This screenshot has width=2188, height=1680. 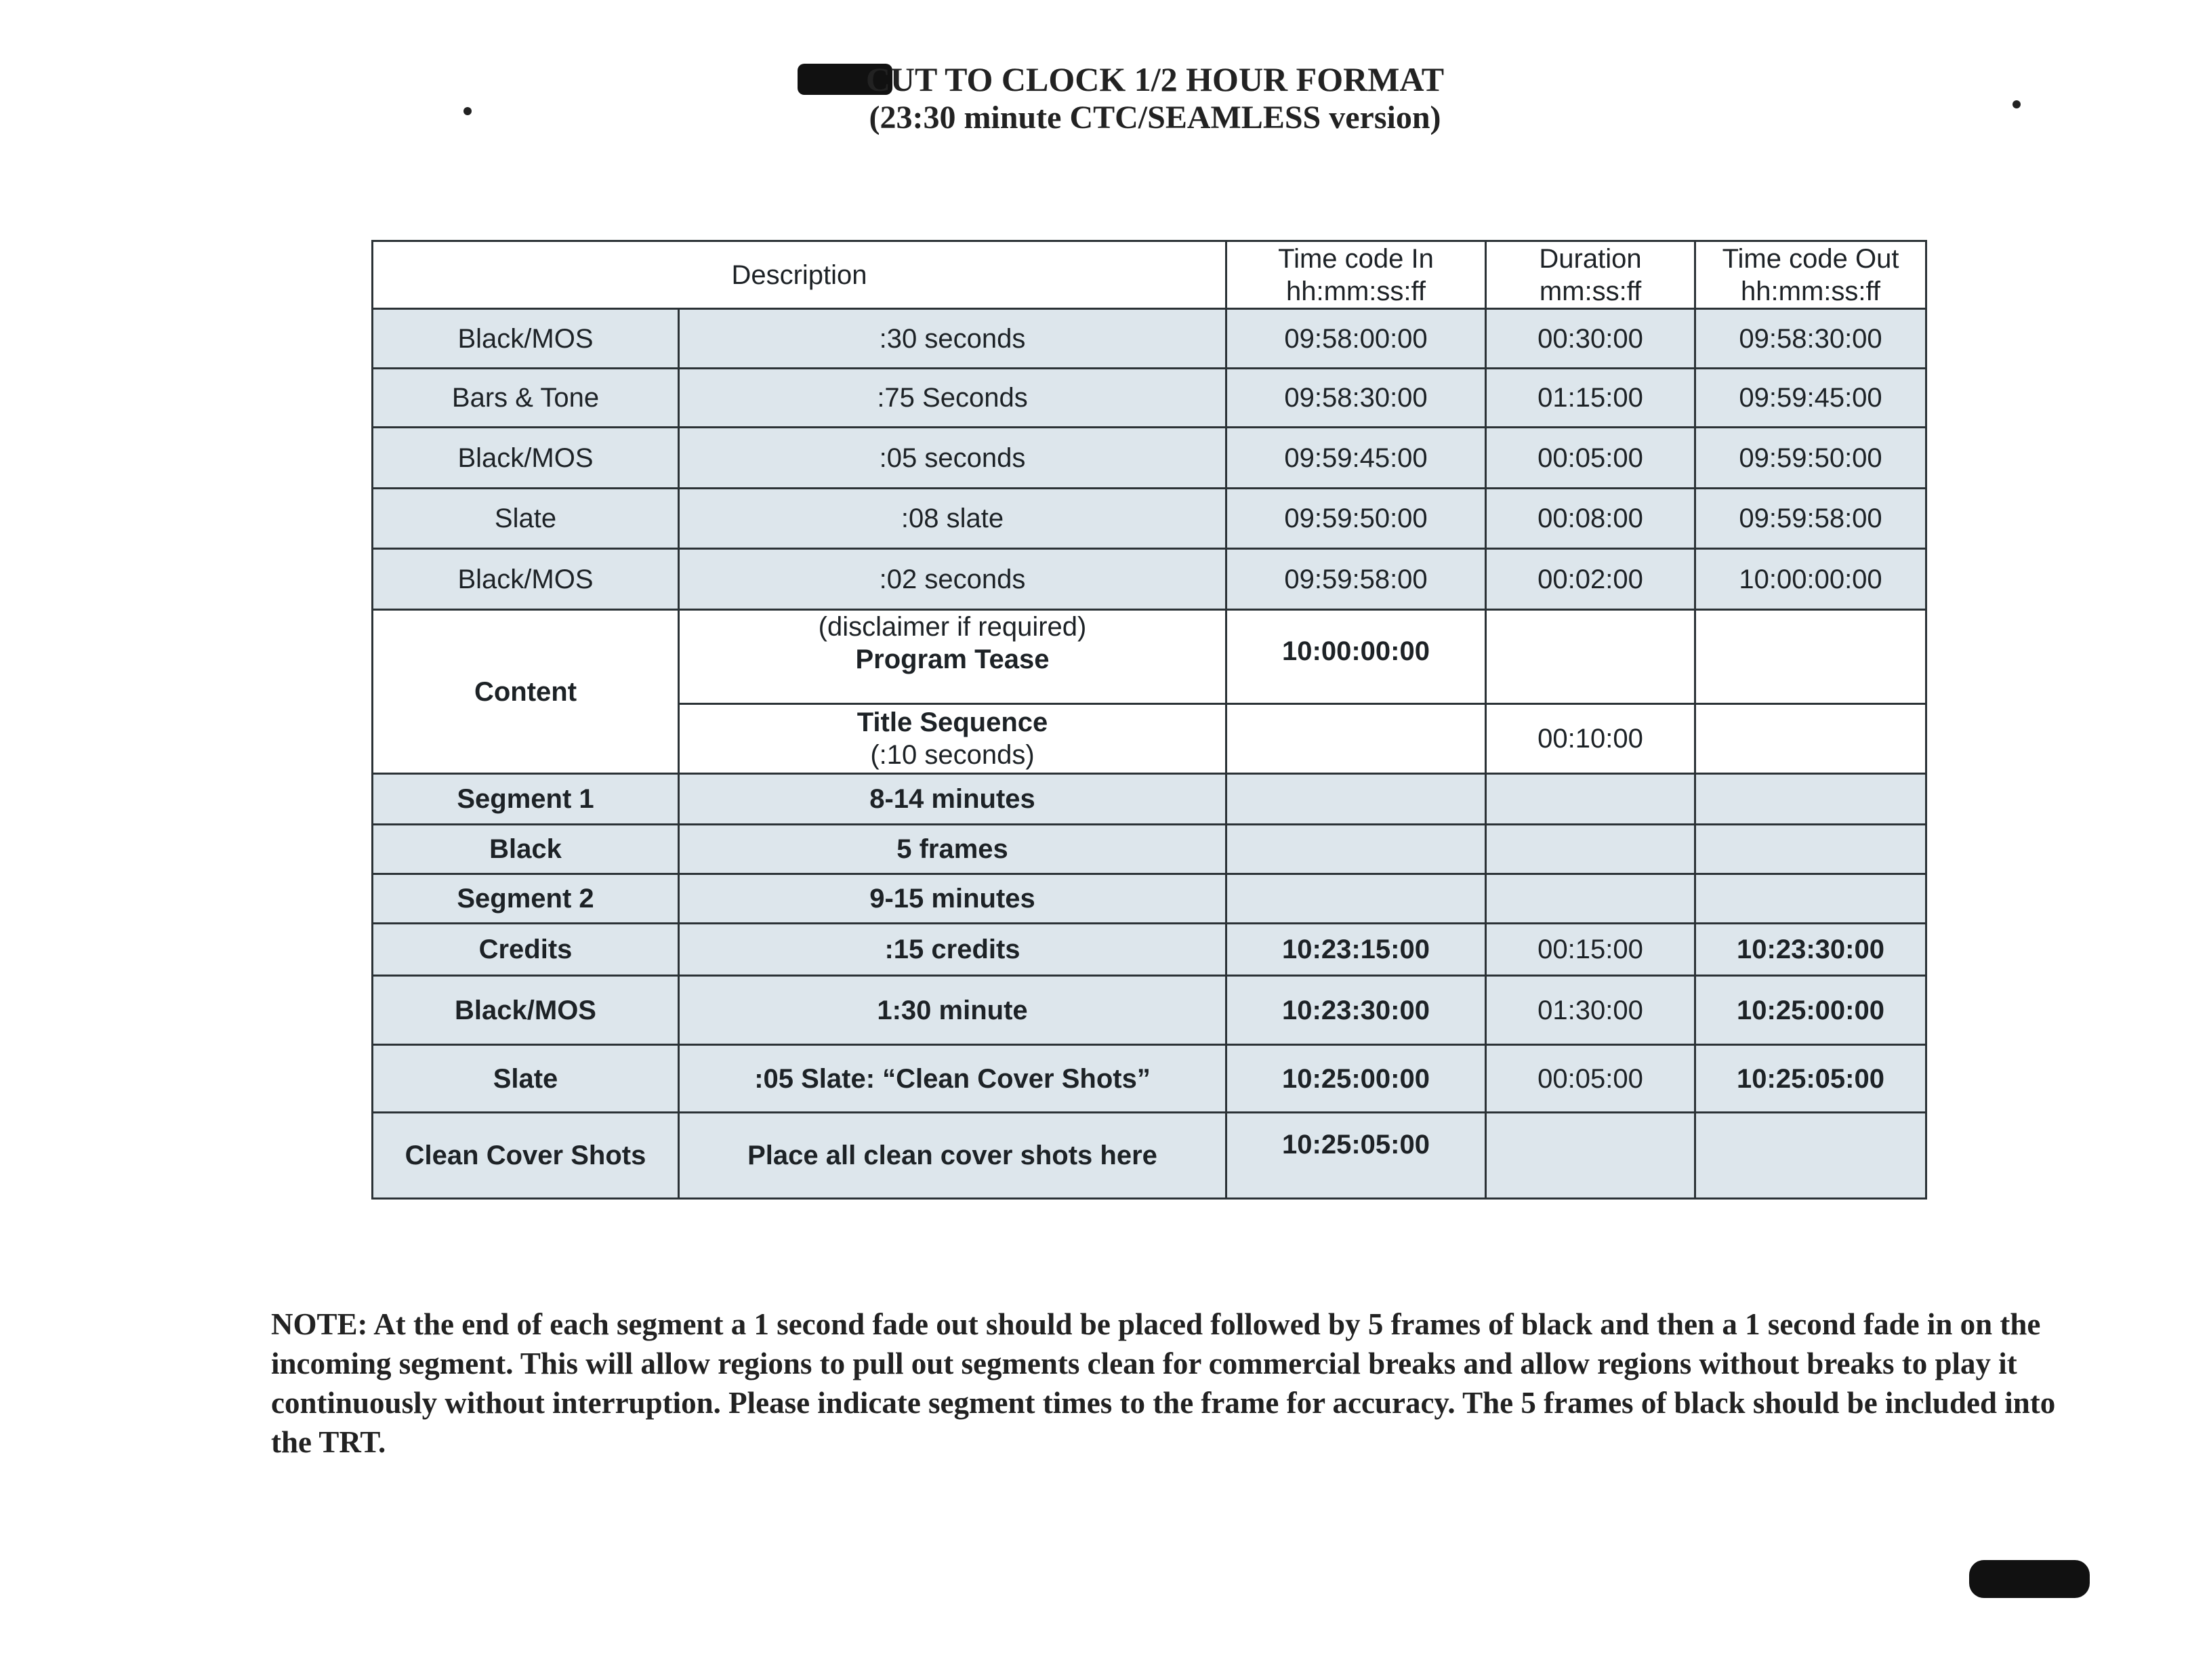 What do you see at coordinates (952, 518) in the screenshot?
I see `detail: :08 slate` at bounding box center [952, 518].